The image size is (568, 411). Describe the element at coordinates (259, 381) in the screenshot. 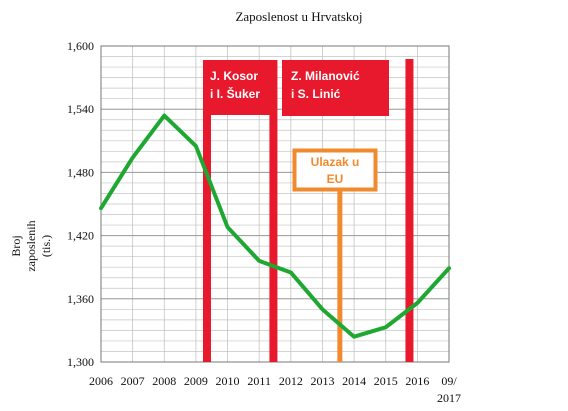

I see `x-tick-label: 2011` at that location.